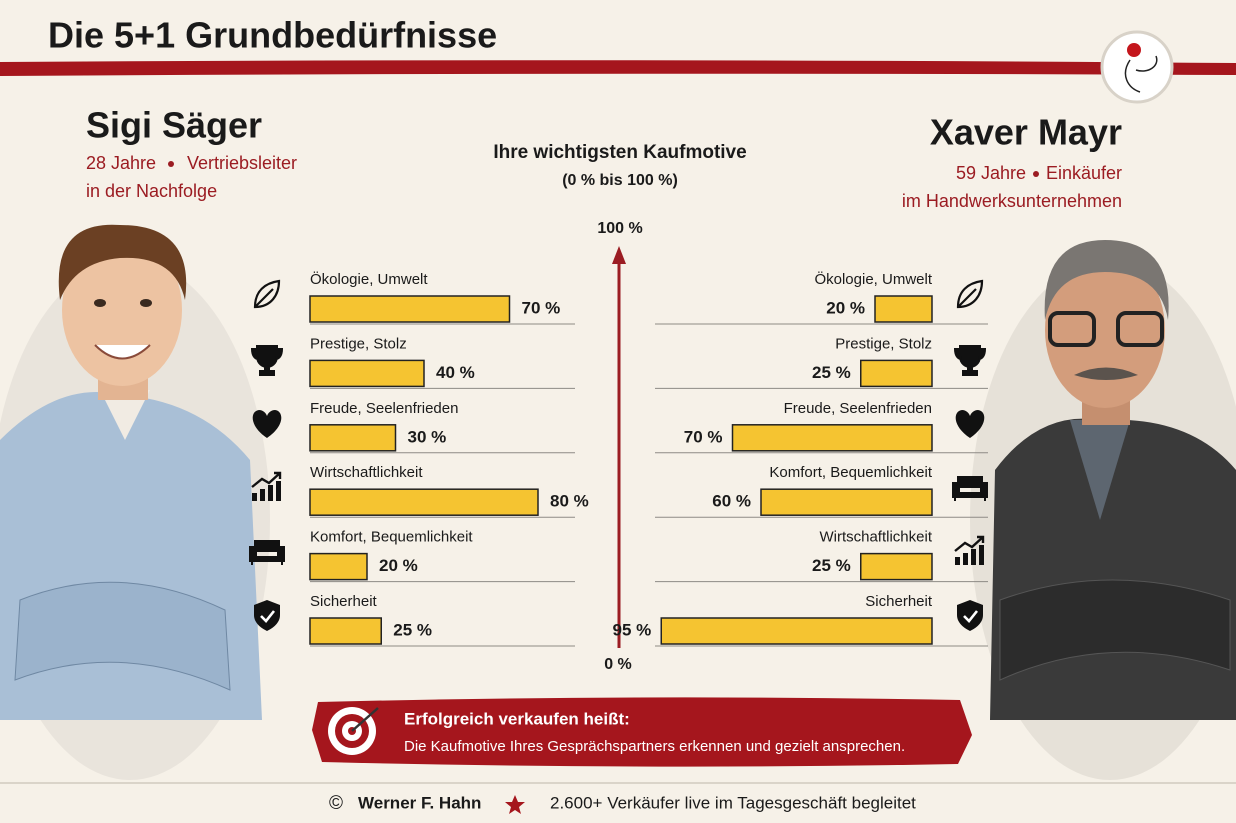  I want to click on value-label: 30 %, so click(427, 436).